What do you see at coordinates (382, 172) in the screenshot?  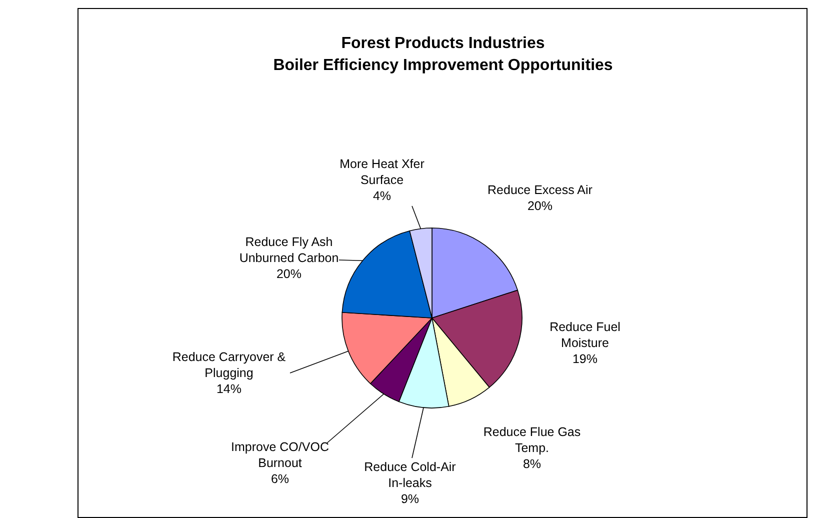 I see `slice-label: More Heat Xfer Surface` at bounding box center [382, 172].